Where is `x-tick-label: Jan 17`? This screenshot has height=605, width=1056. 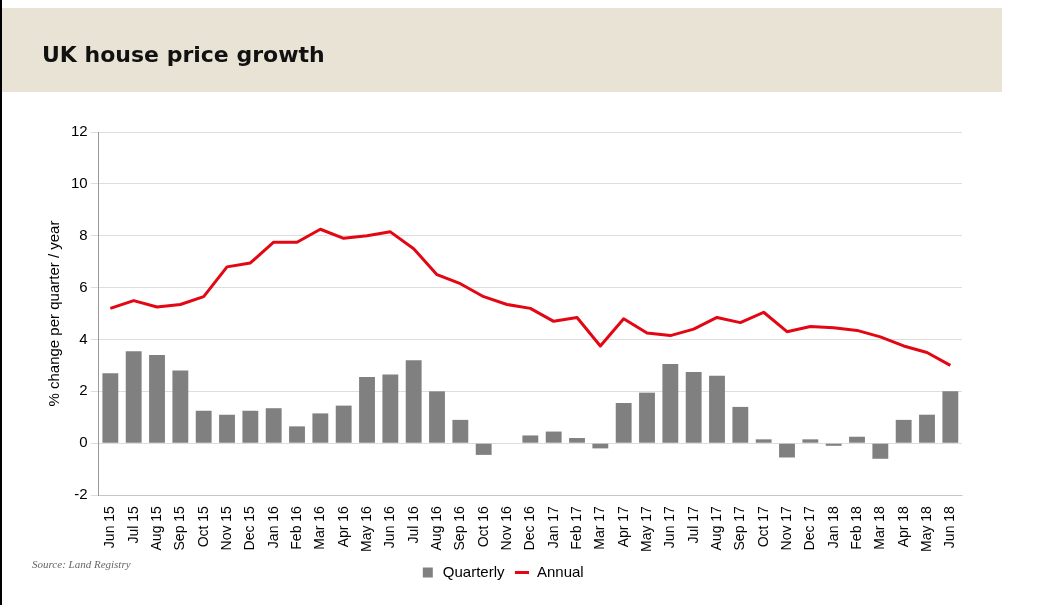
x-tick-label: Jan 17 is located at coordinates (552, 527).